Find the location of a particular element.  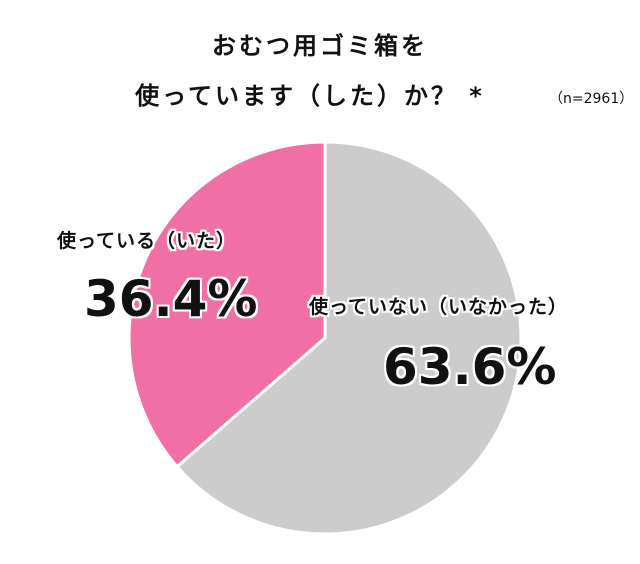

chart-title-line1: おむつ用ゴミ箱を is located at coordinates (320, 46).